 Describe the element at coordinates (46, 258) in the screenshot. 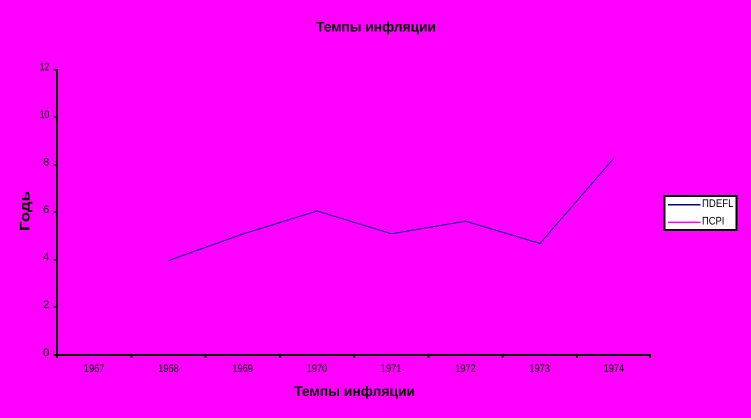

I see `svg-text: 4` at that location.